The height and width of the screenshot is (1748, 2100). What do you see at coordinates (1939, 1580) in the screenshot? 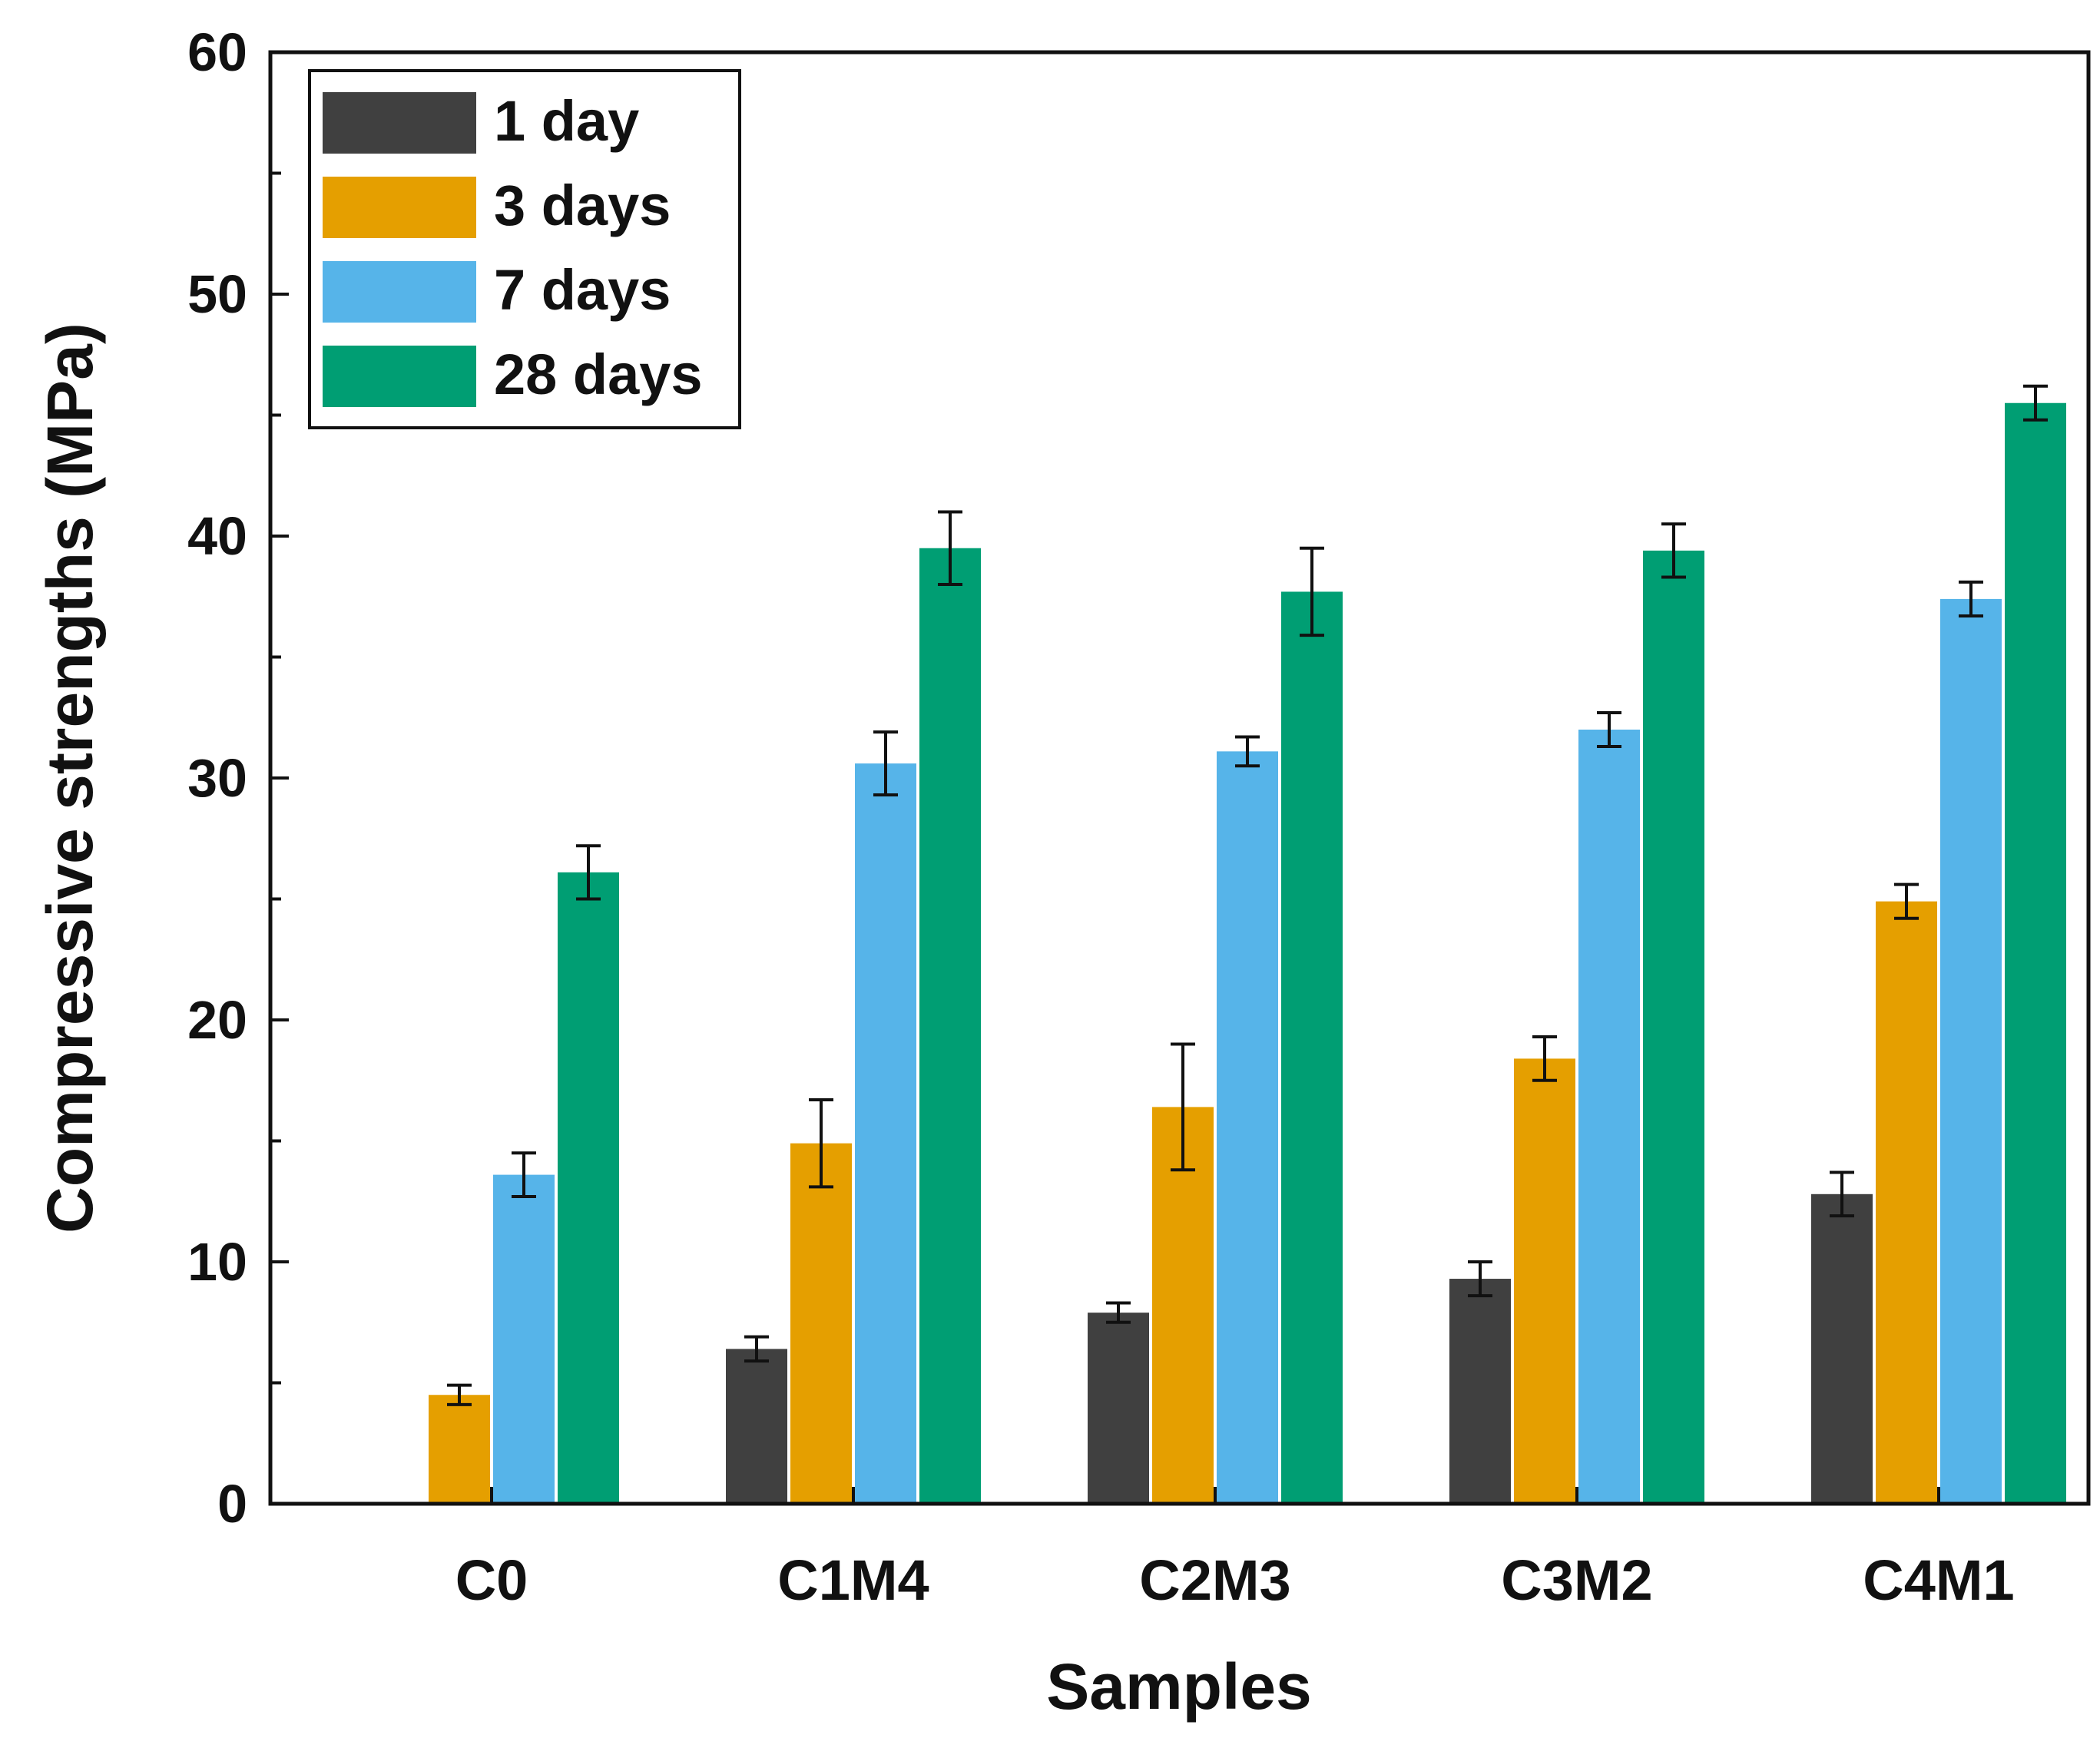
I see `x-tick-label: C4M1` at bounding box center [1939, 1580].